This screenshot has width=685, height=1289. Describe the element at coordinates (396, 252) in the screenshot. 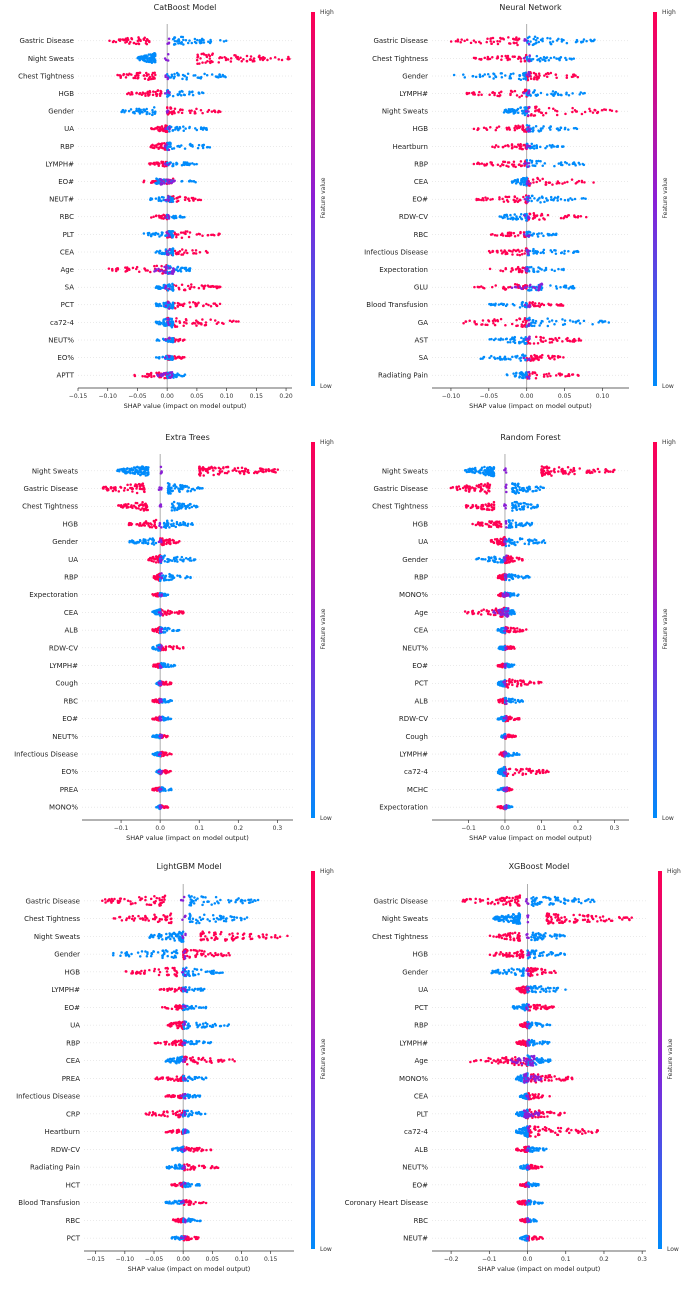

I see `feature-label: Infectious Disease` at that location.